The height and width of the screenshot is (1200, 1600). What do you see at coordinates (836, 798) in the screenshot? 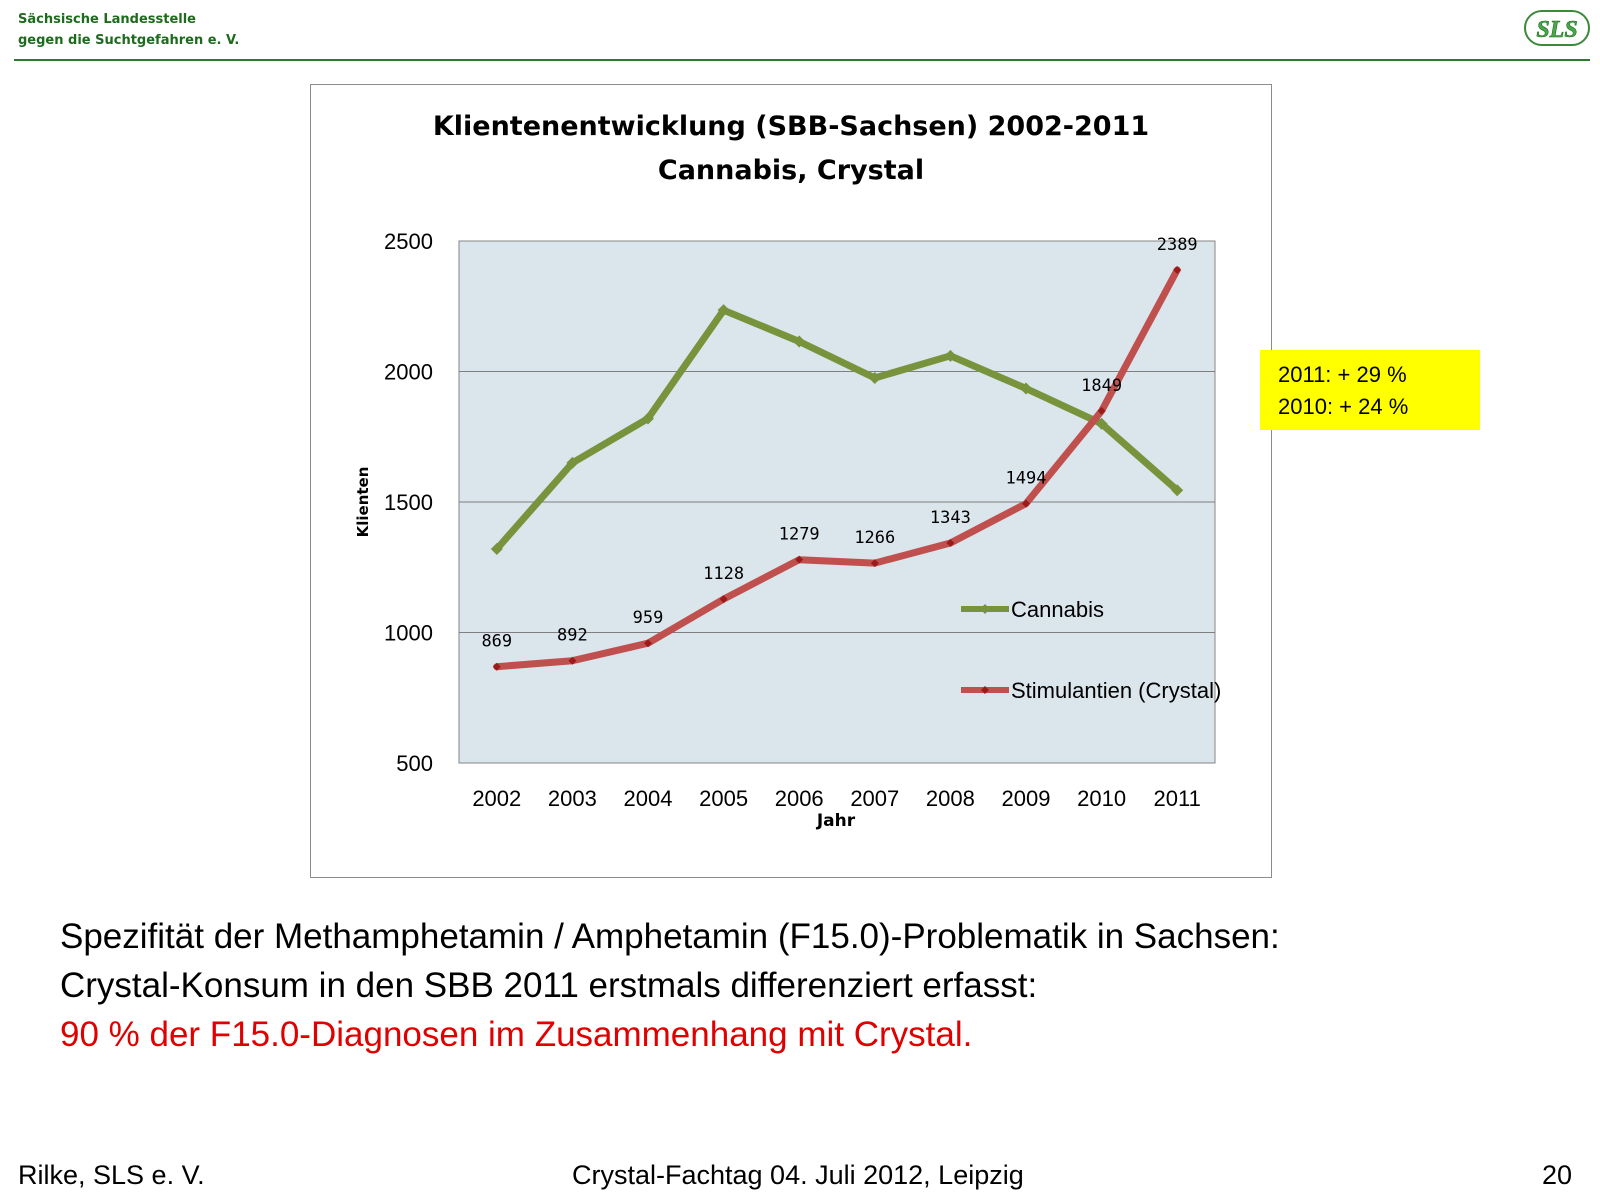
I see `x-axis-ticks: 2002 2003 2004 2005 2006 2007 2008 2009 2010 2011` at bounding box center [836, 798].